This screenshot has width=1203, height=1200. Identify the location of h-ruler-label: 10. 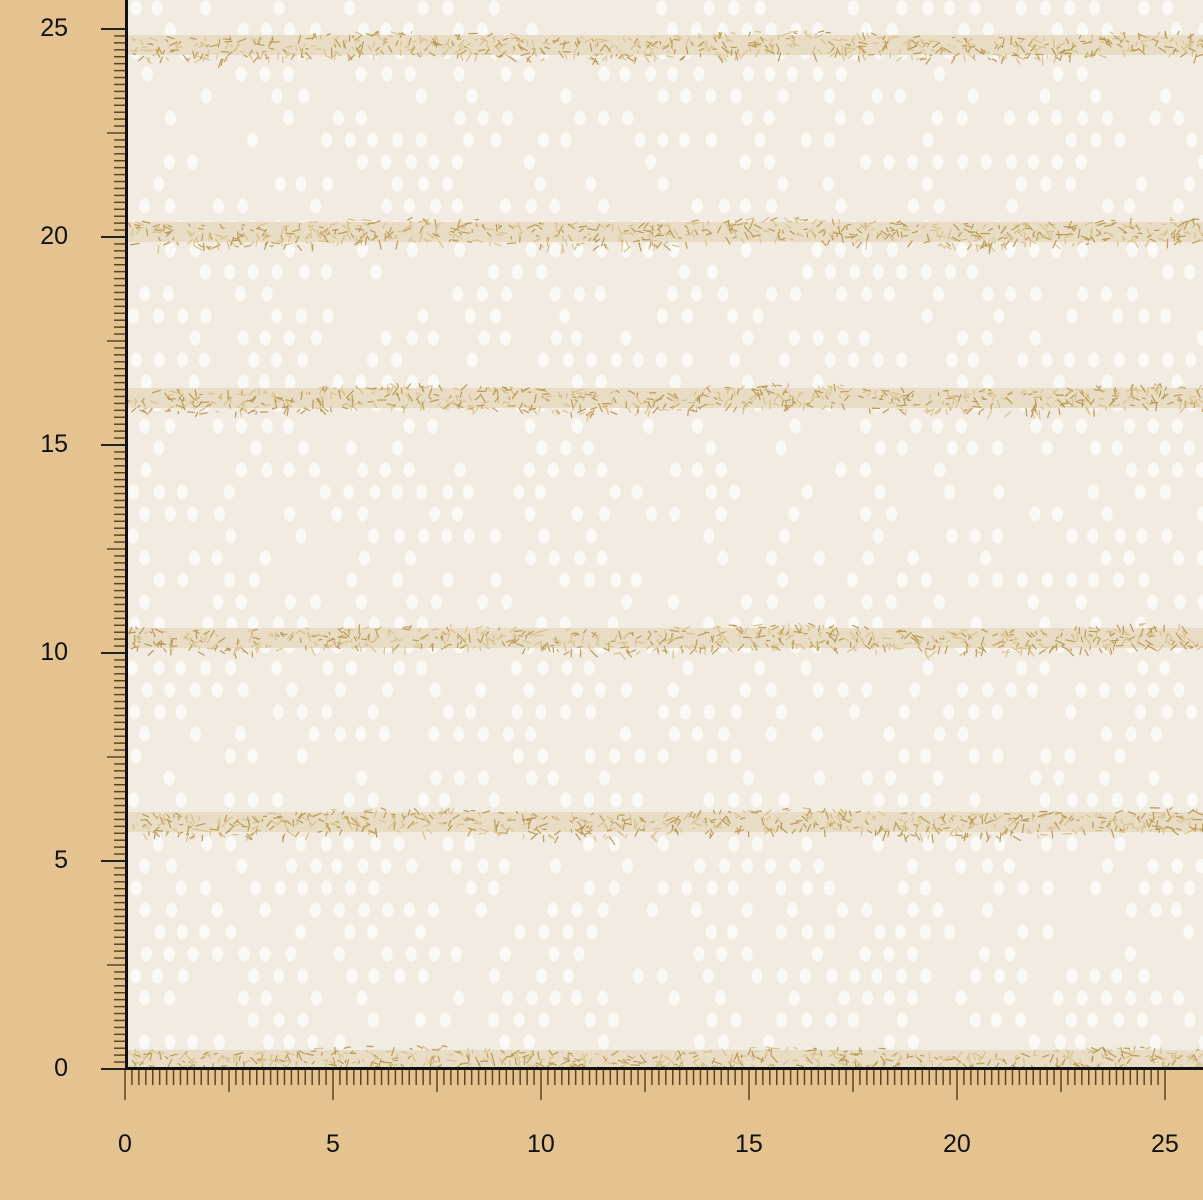
(541, 1144).